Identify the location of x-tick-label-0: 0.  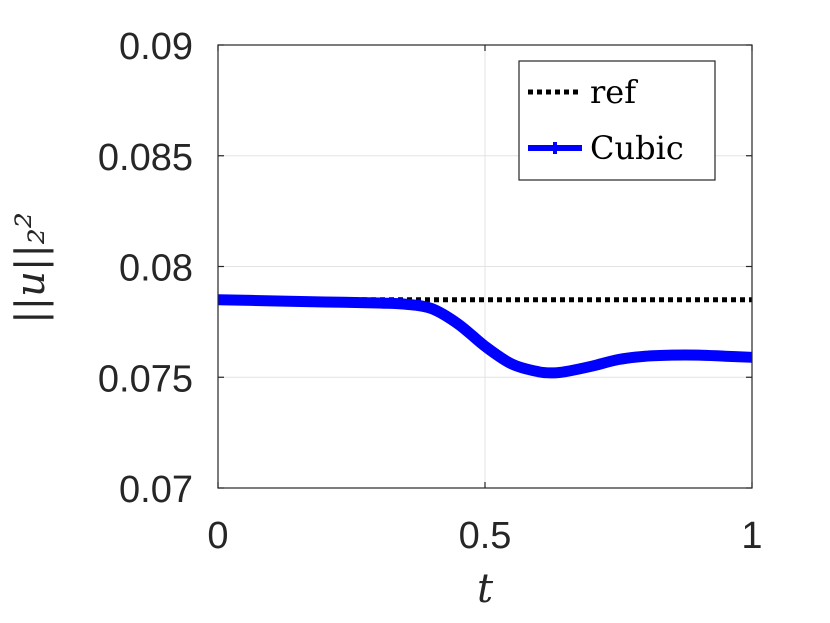
(217, 536).